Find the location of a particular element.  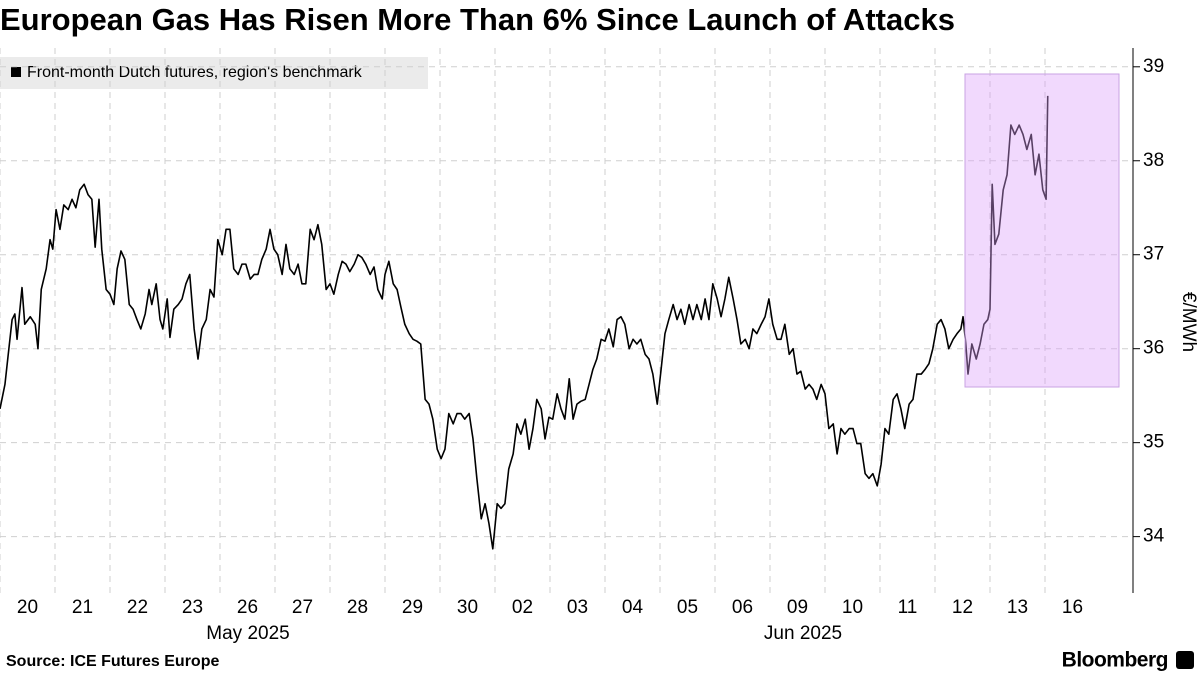

x-tick-label: 27 is located at coordinates (302, 607).